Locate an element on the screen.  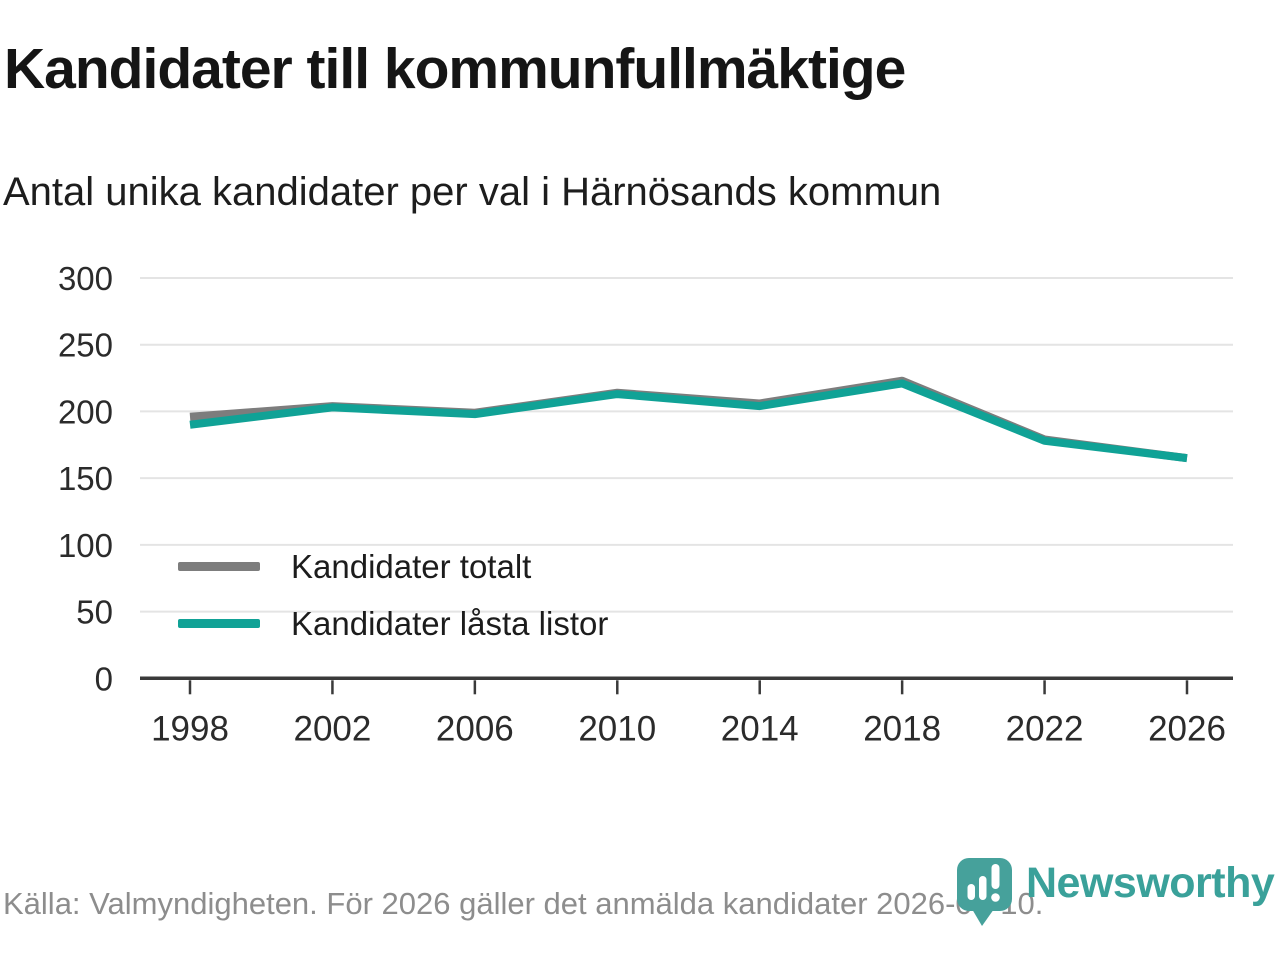
svg-text: 2010 is located at coordinates (617, 728).